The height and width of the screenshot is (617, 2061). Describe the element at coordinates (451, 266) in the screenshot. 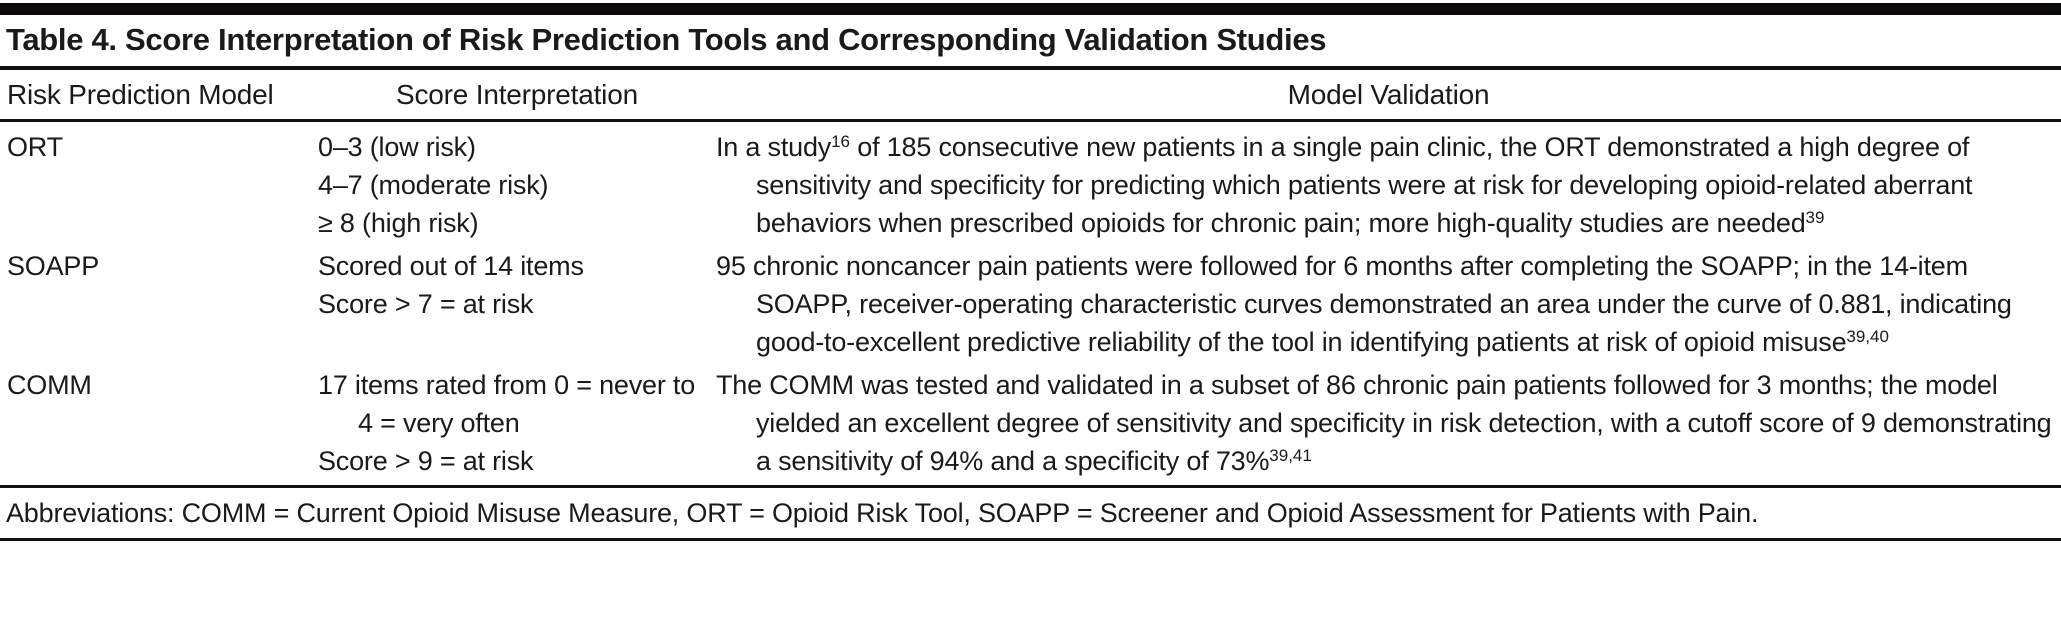

I see `score-item: Scored out of 14 items` at that location.